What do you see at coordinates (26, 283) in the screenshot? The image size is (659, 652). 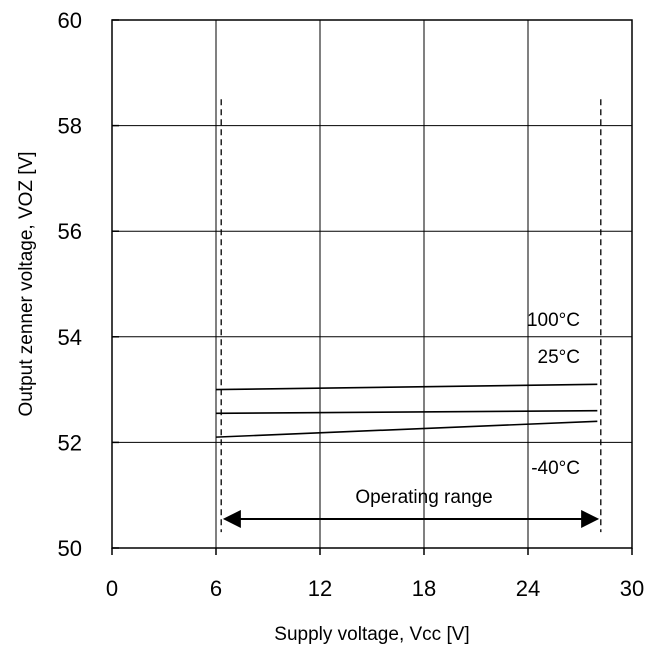 I see `y-axis-title: Output zenner voltage, VOZ [V]` at bounding box center [26, 283].